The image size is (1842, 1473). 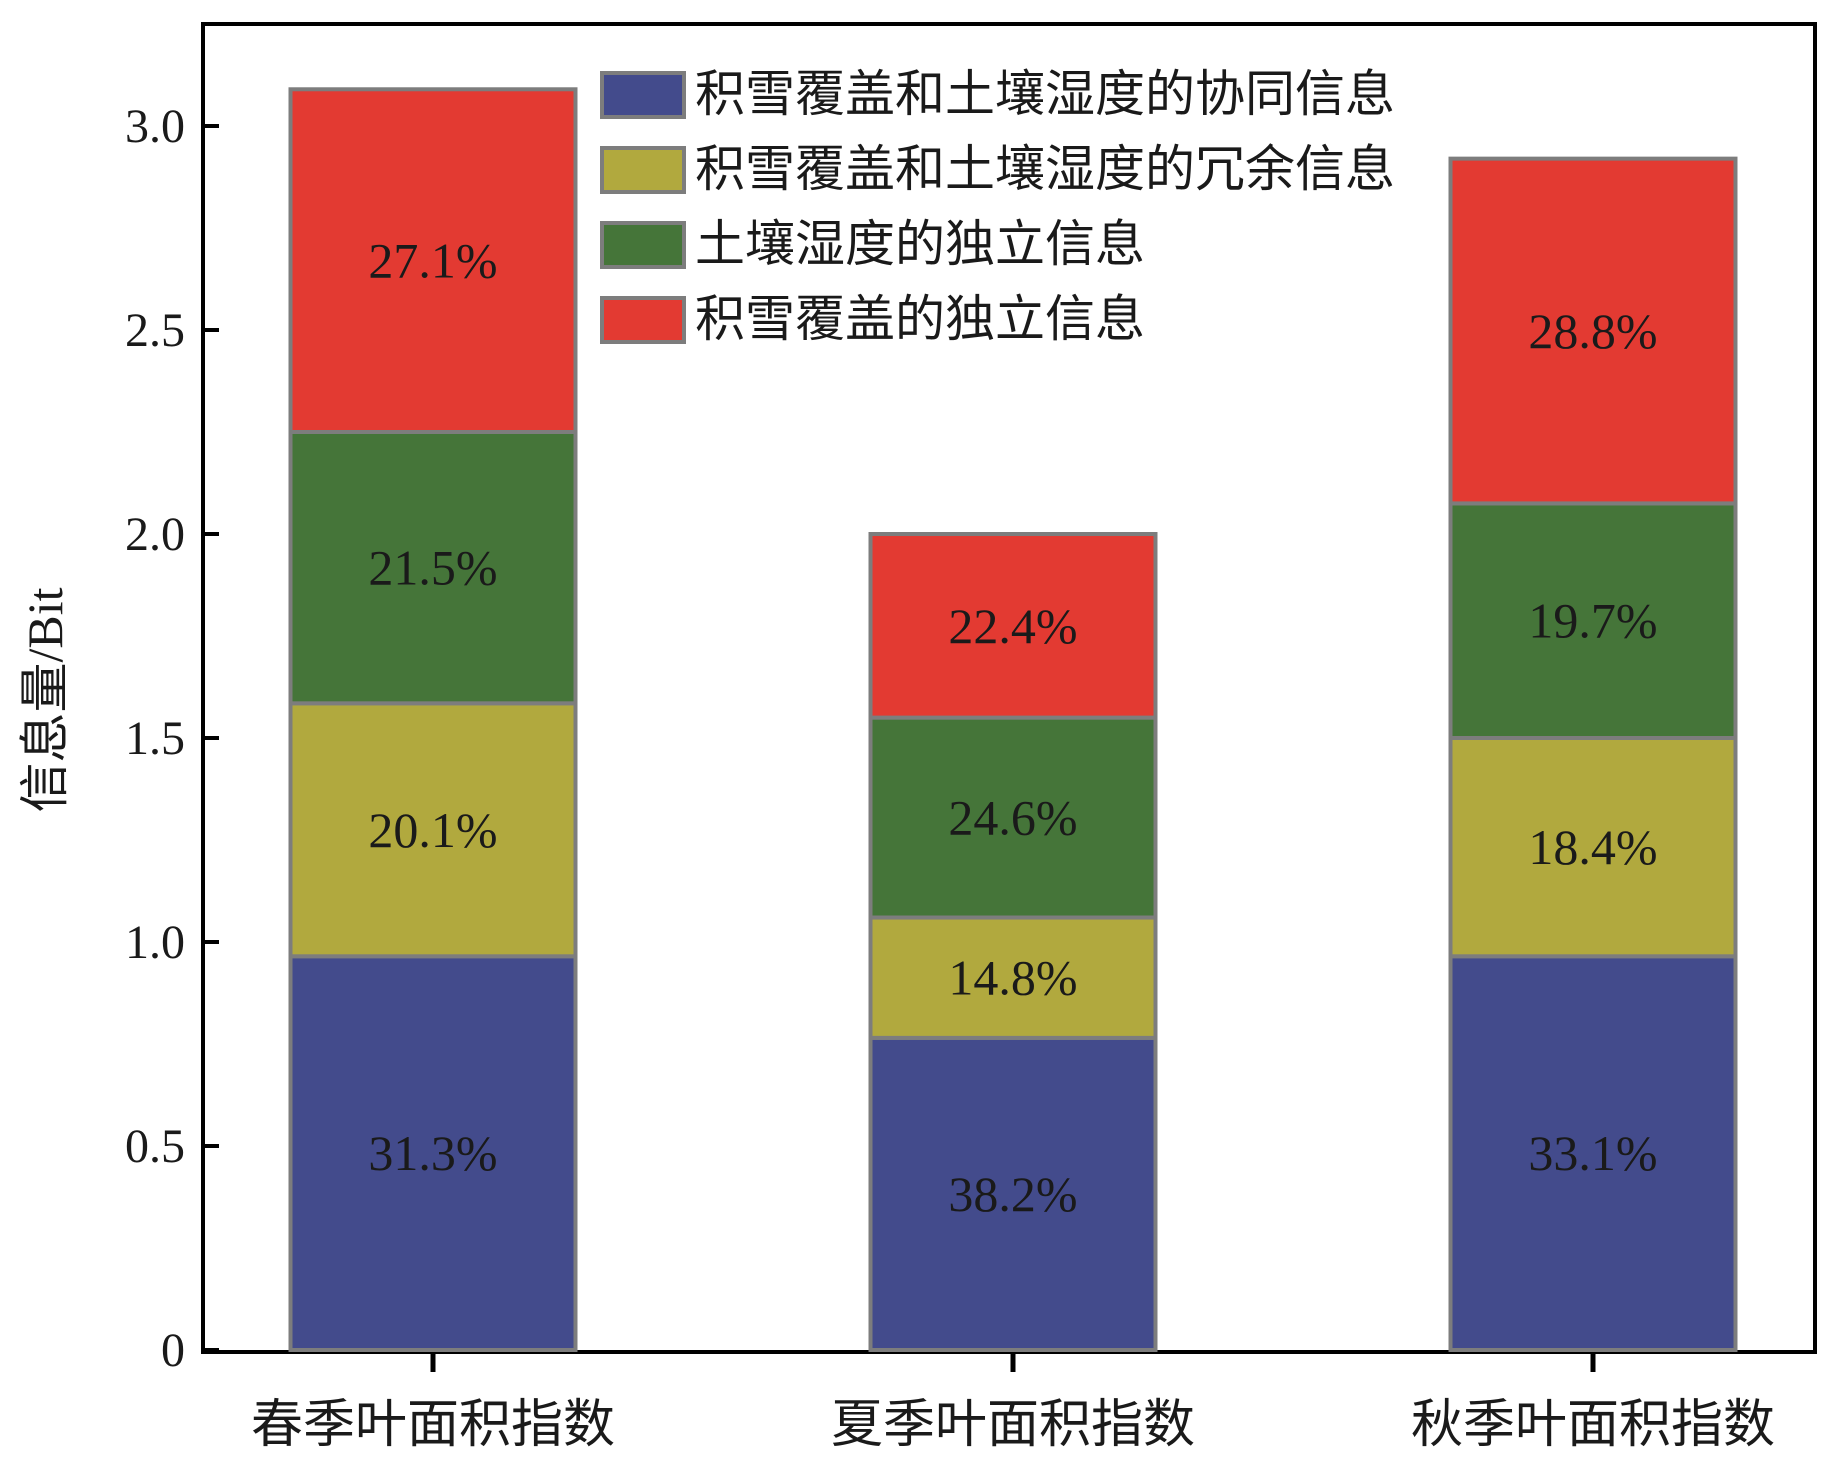 What do you see at coordinates (155, 330) in the screenshot?
I see `y-tick-label: 2.5` at bounding box center [155, 330].